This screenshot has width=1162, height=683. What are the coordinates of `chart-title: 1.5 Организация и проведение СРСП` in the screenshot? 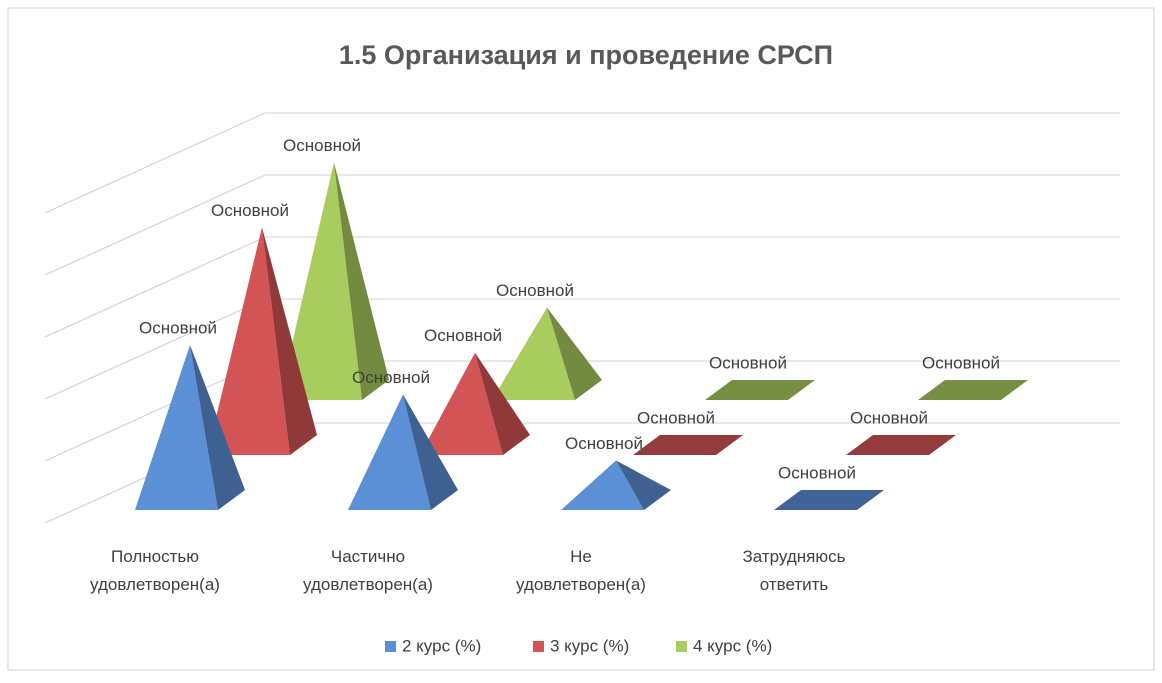 It's located at (586, 55).